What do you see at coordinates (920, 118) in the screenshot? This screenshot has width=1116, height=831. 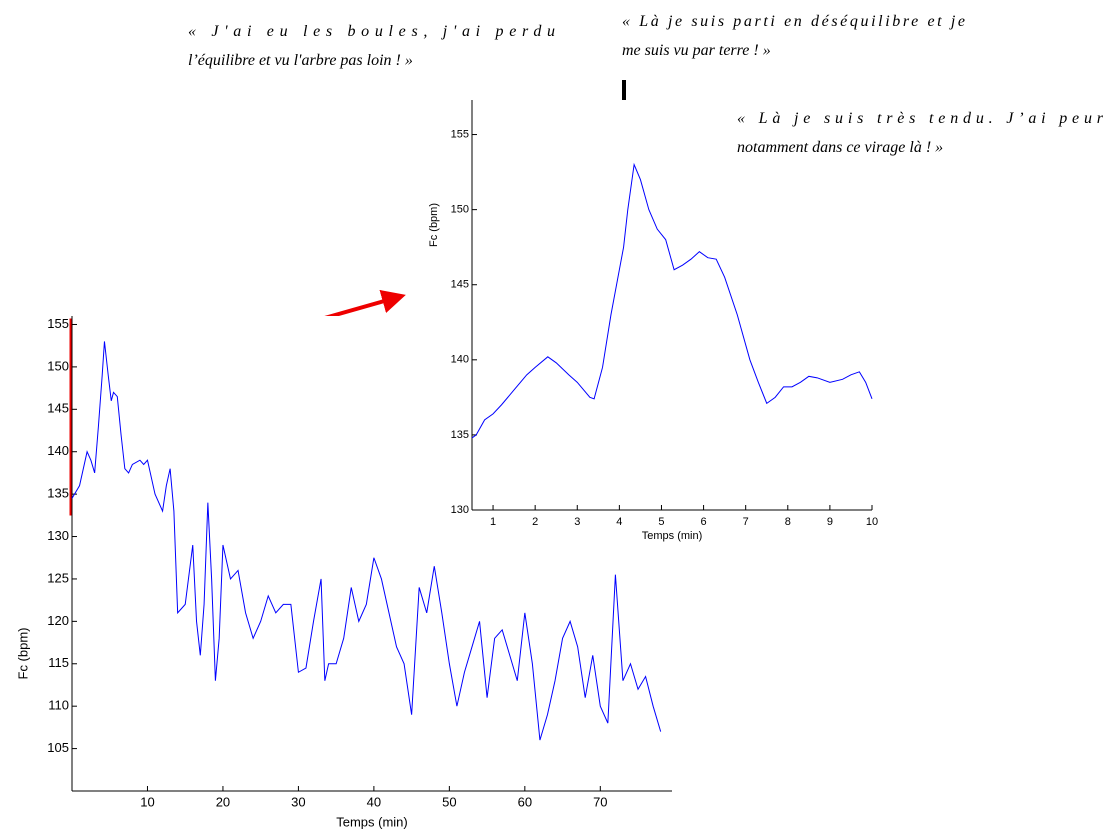 I see `annotation: « Là je suis très tendu. J’ai peur` at bounding box center [920, 118].